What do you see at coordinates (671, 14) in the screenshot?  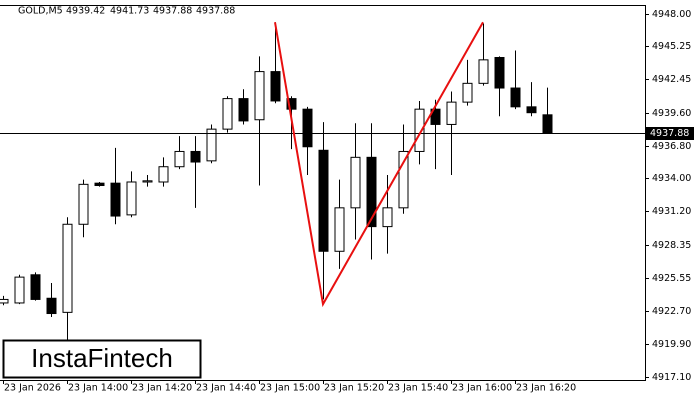 I see `y-tick-label: 4948.00` at bounding box center [671, 14].